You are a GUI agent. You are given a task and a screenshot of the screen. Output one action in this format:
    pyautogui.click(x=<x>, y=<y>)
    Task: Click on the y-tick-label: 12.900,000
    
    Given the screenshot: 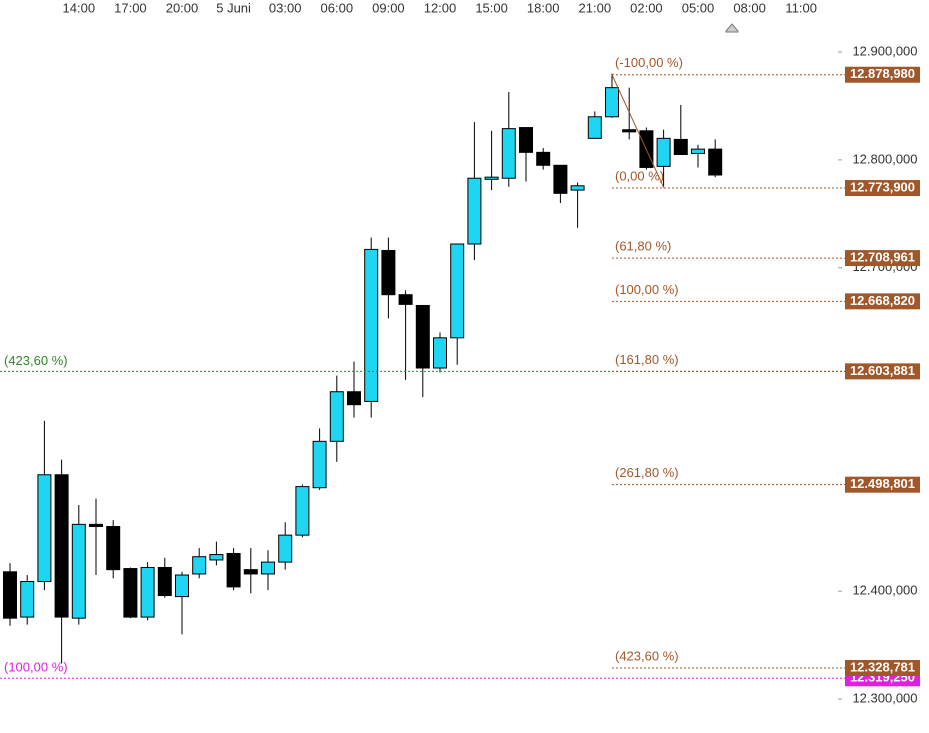 What is the action you would take?
    pyautogui.click(x=884, y=51)
    